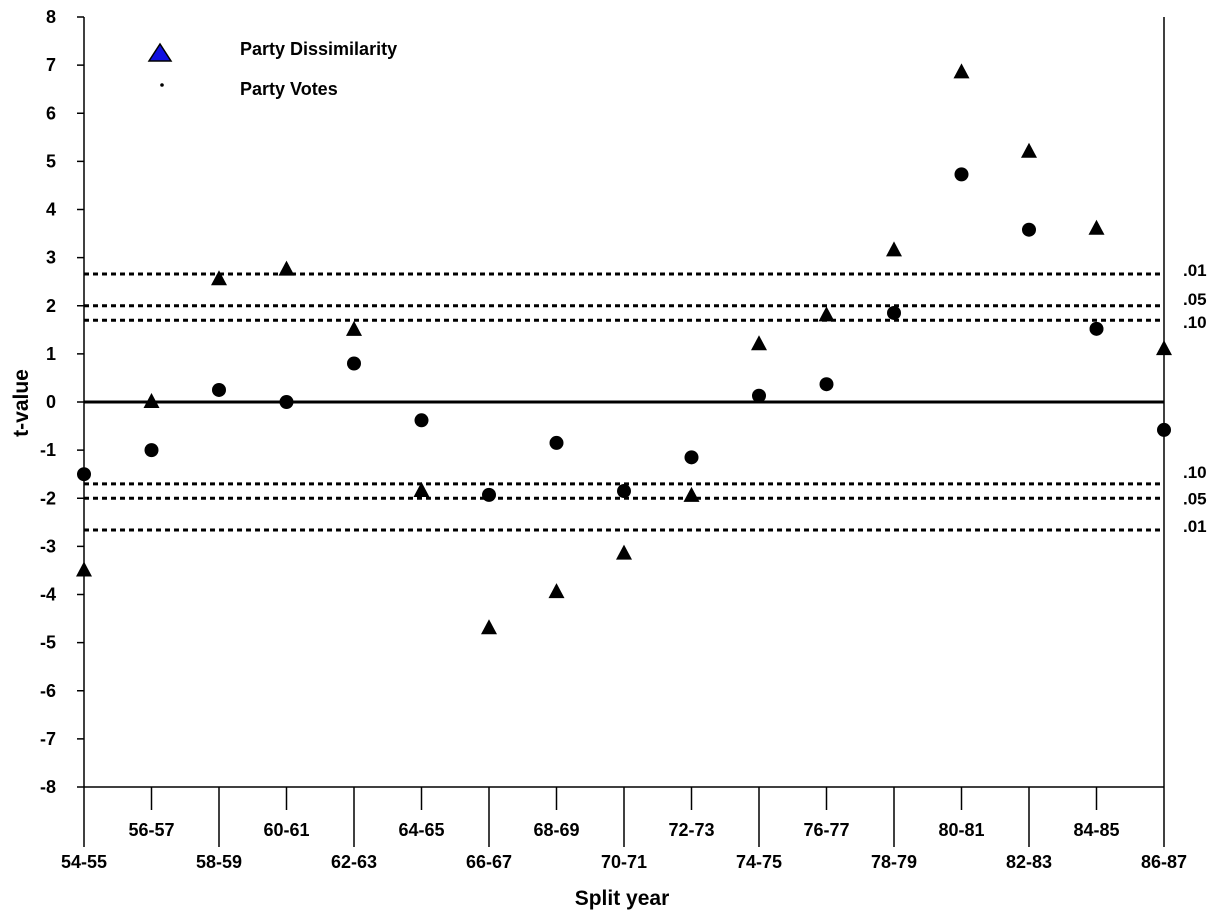 The image size is (1217, 913). What do you see at coordinates (272, 69) in the screenshot?
I see `legend: Party Dissimilarity Party Votes` at bounding box center [272, 69].